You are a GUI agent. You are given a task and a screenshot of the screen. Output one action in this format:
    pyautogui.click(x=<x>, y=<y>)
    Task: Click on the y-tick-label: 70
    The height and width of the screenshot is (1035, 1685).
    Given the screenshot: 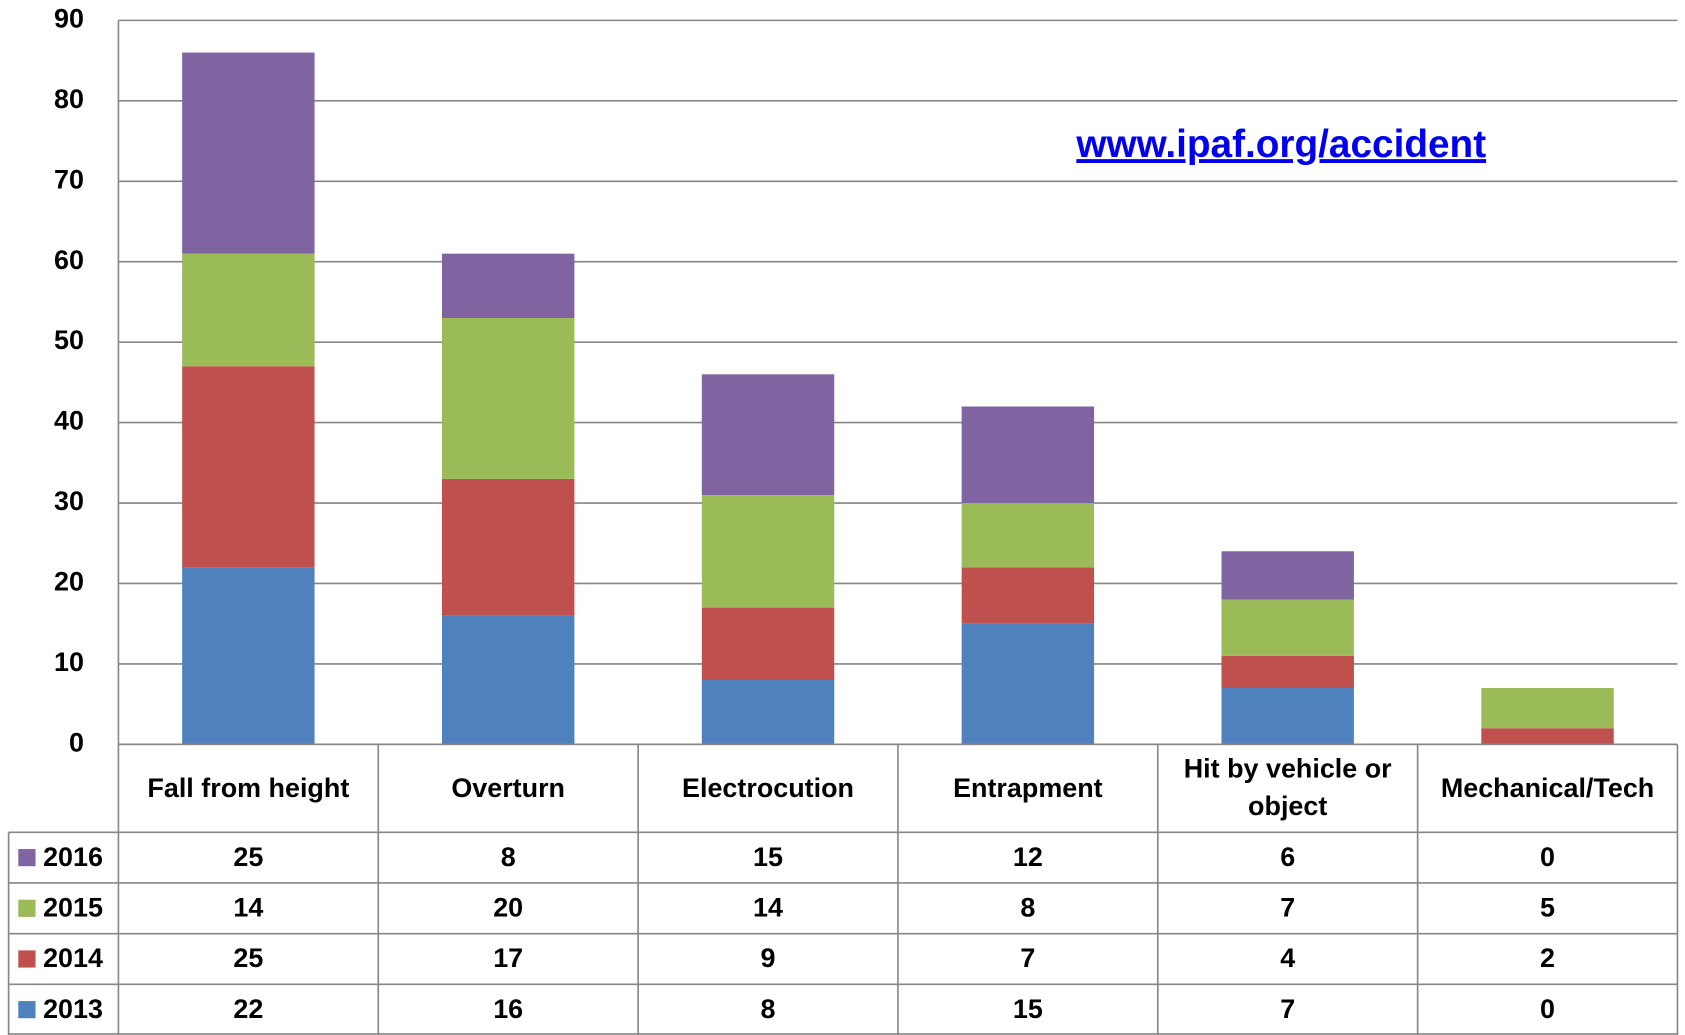 What is the action you would take?
    pyautogui.click(x=69, y=179)
    